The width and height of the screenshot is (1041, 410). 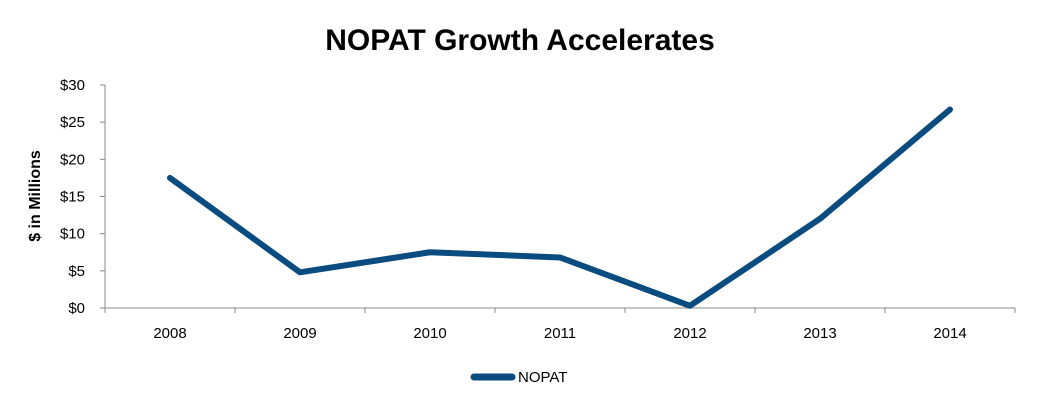 I want to click on x-axis-ticks: 2008 2009 2010 2011 2012 2013 2014, so click(x=560, y=325).